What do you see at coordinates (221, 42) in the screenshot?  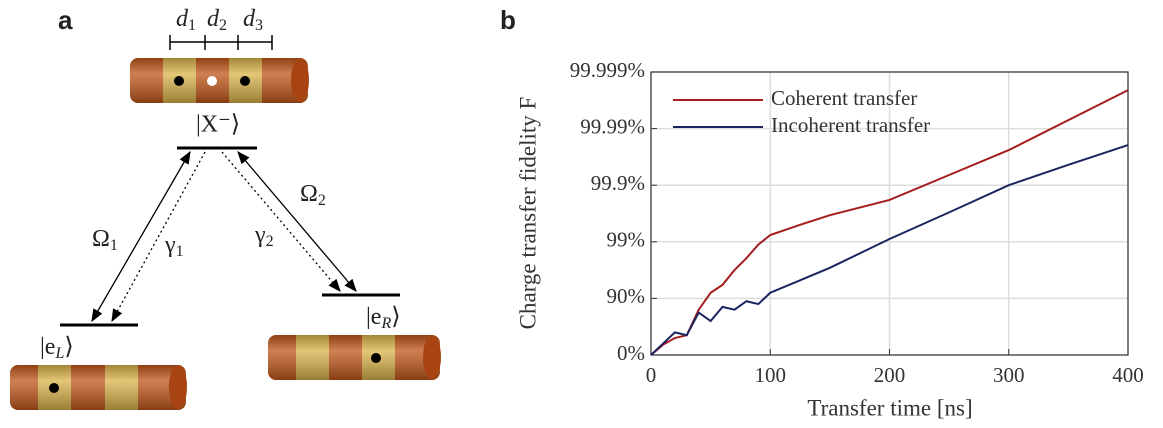 I see `ruler` at bounding box center [221, 42].